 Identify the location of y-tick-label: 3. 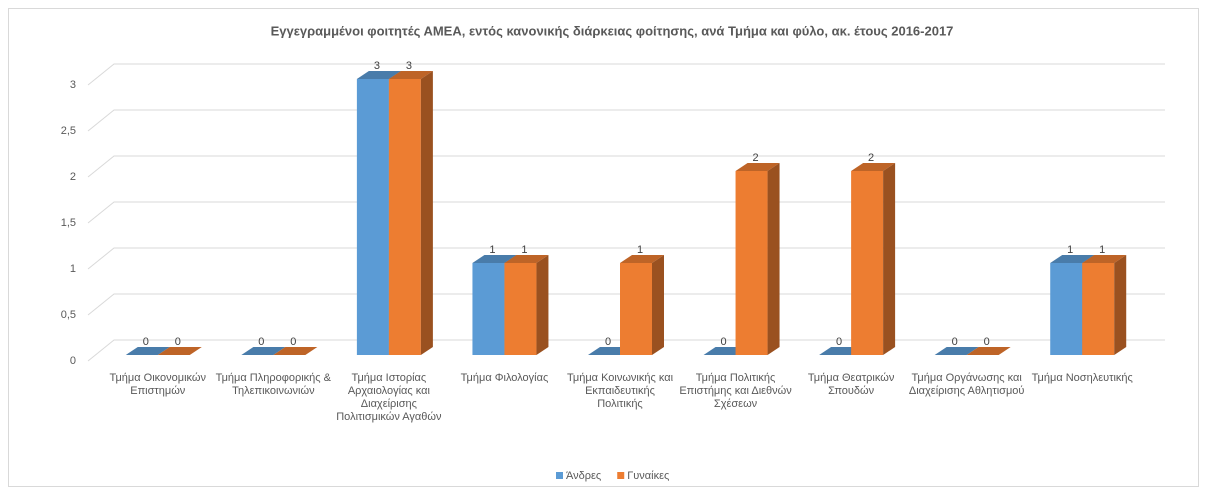
(73, 85).